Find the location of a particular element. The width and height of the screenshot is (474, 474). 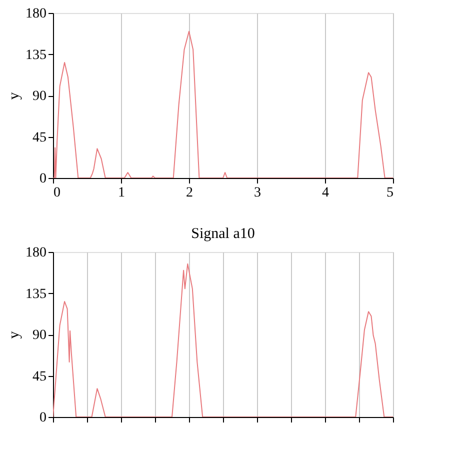

x-tick-label: 0 is located at coordinates (57, 193).